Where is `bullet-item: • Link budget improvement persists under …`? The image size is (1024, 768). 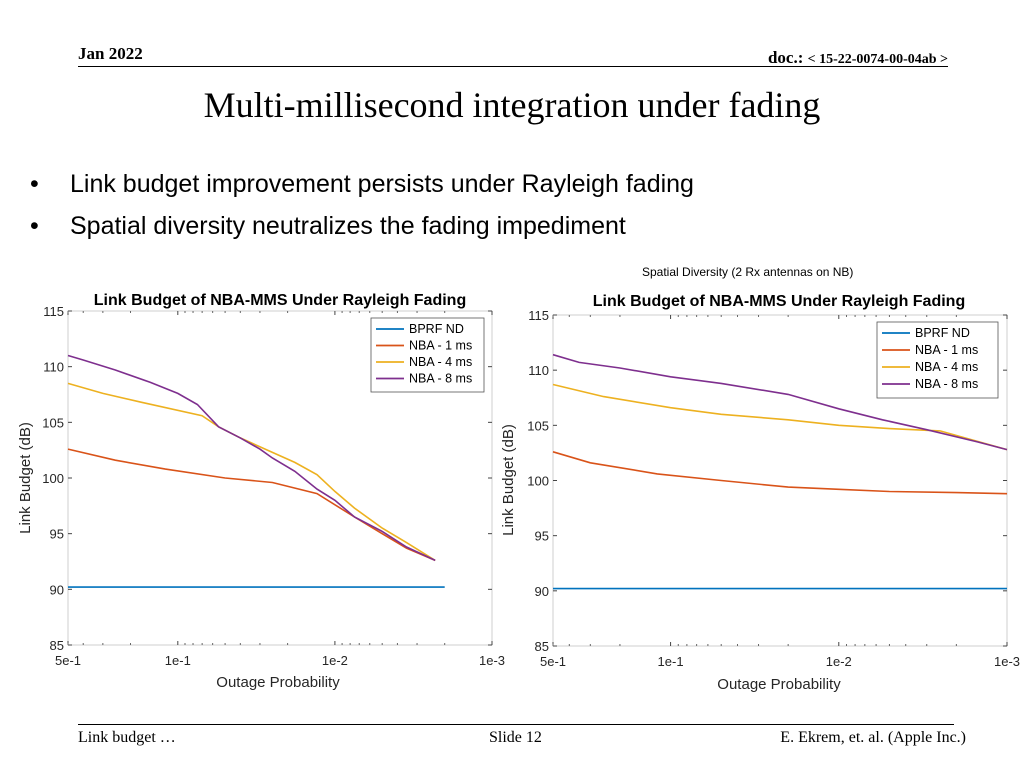
bullet-item: • Link budget improvement persists under … is located at coordinates (362, 187).